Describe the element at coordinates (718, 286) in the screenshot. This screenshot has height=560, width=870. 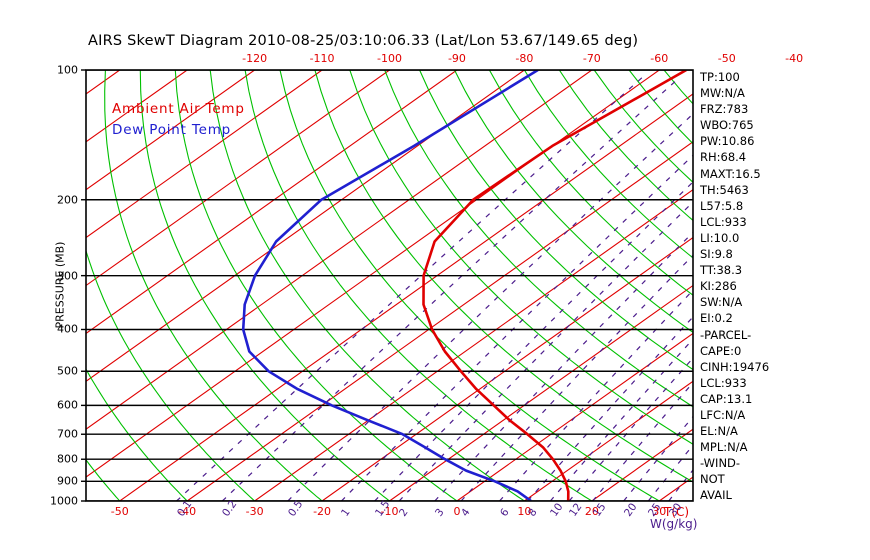
I see `sounding-index-ki: KI:286` at that location.